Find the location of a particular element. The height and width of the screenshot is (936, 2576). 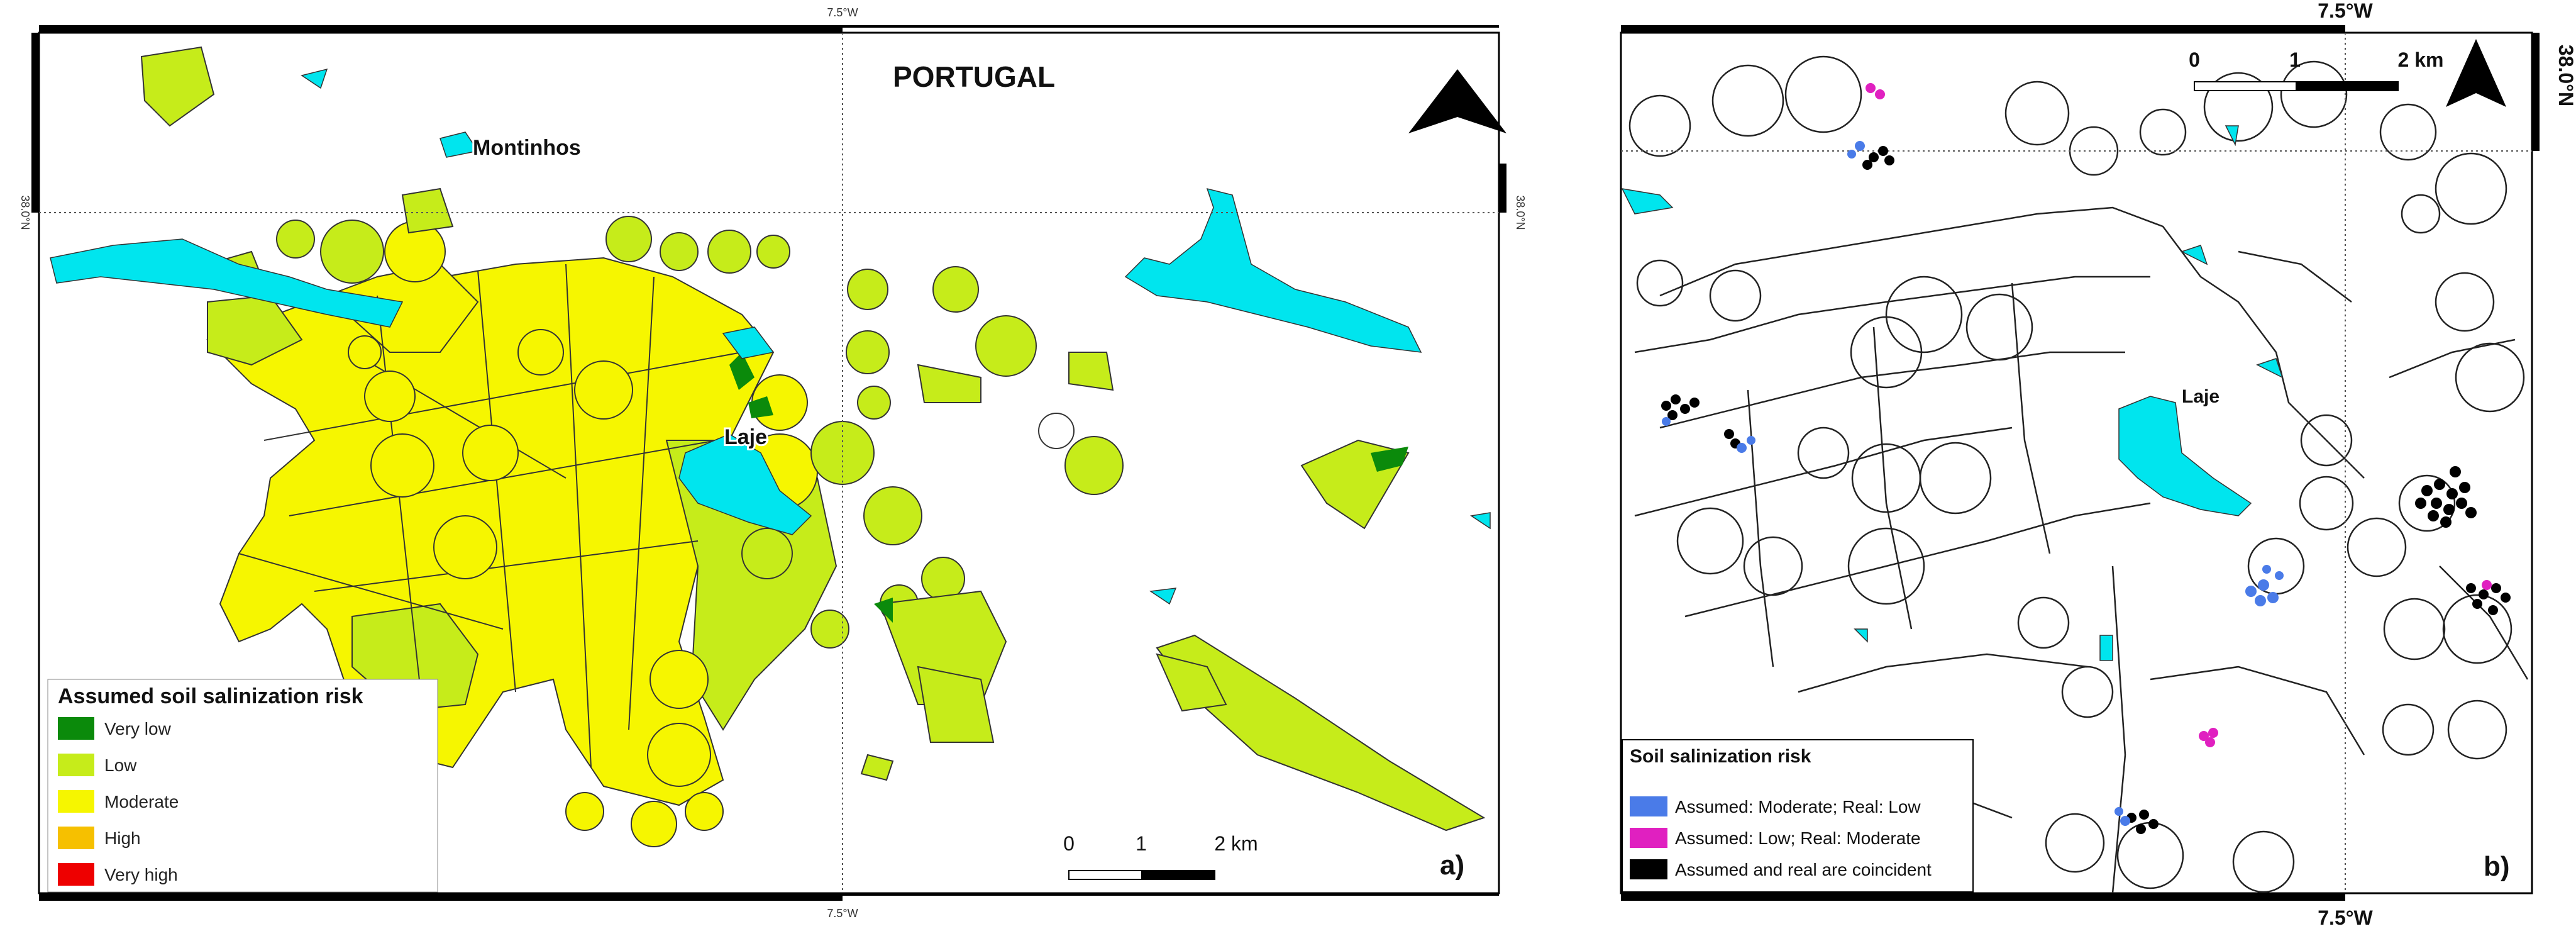

legend-item-coincident: Assumed and real are coincident is located at coordinates (1781, 869).